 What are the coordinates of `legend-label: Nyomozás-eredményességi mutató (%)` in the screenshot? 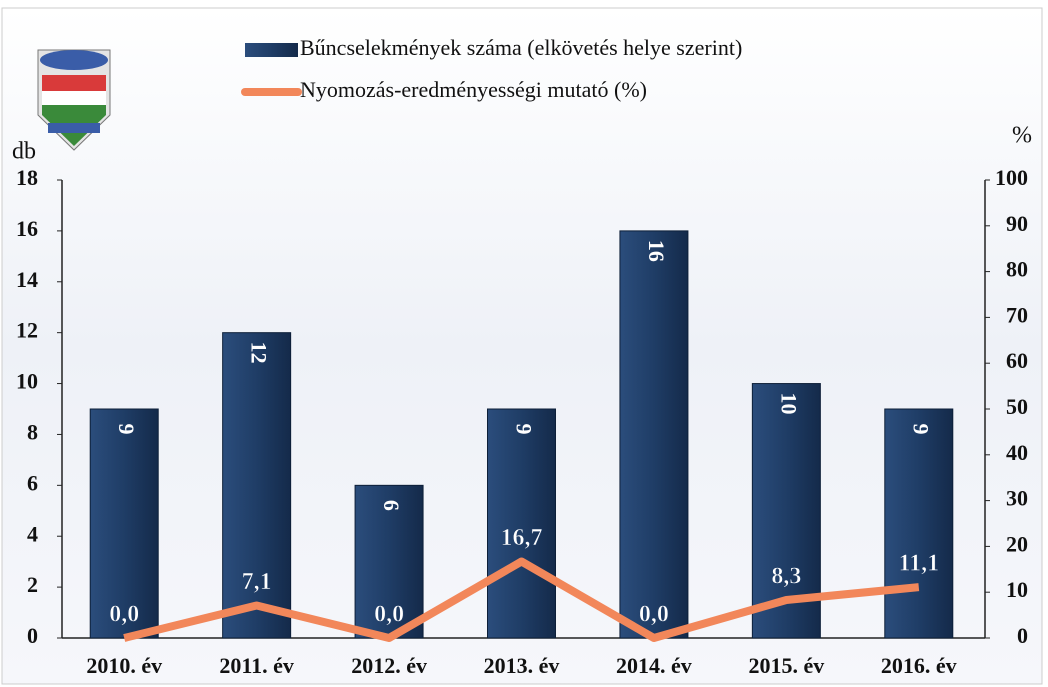 It's located at (473, 89).